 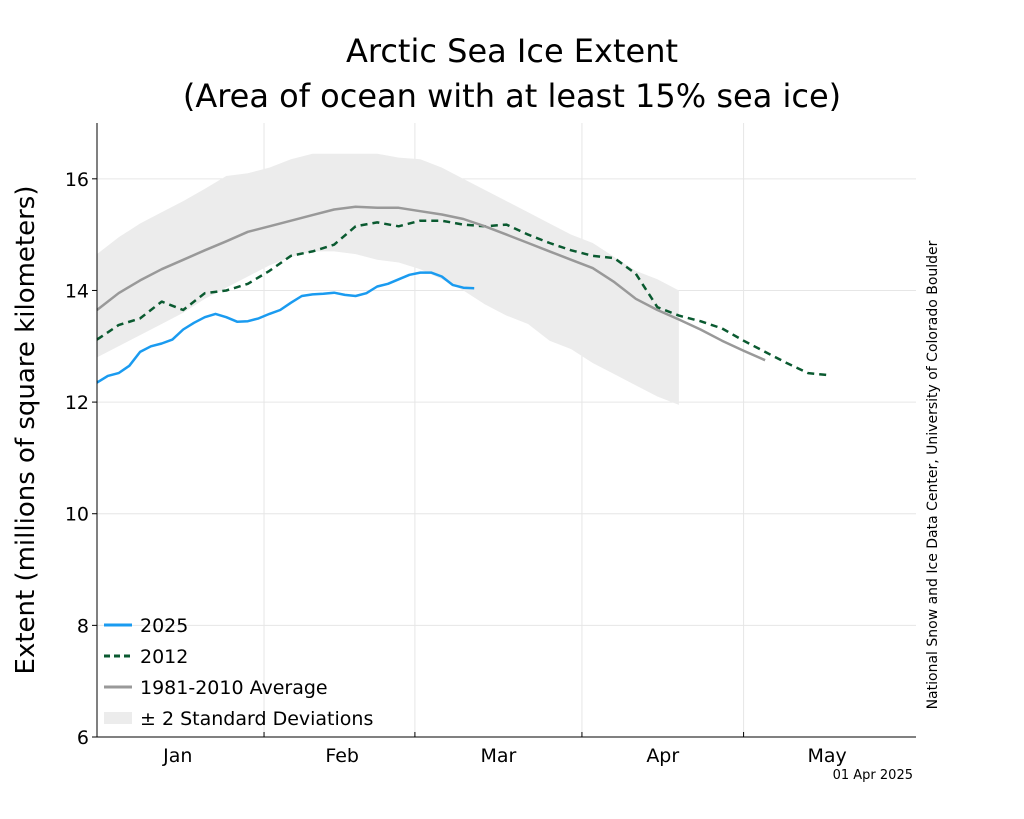 What do you see at coordinates (256, 719) in the screenshot?
I see `legend-label: ± 2 Standard Deviations` at bounding box center [256, 719].